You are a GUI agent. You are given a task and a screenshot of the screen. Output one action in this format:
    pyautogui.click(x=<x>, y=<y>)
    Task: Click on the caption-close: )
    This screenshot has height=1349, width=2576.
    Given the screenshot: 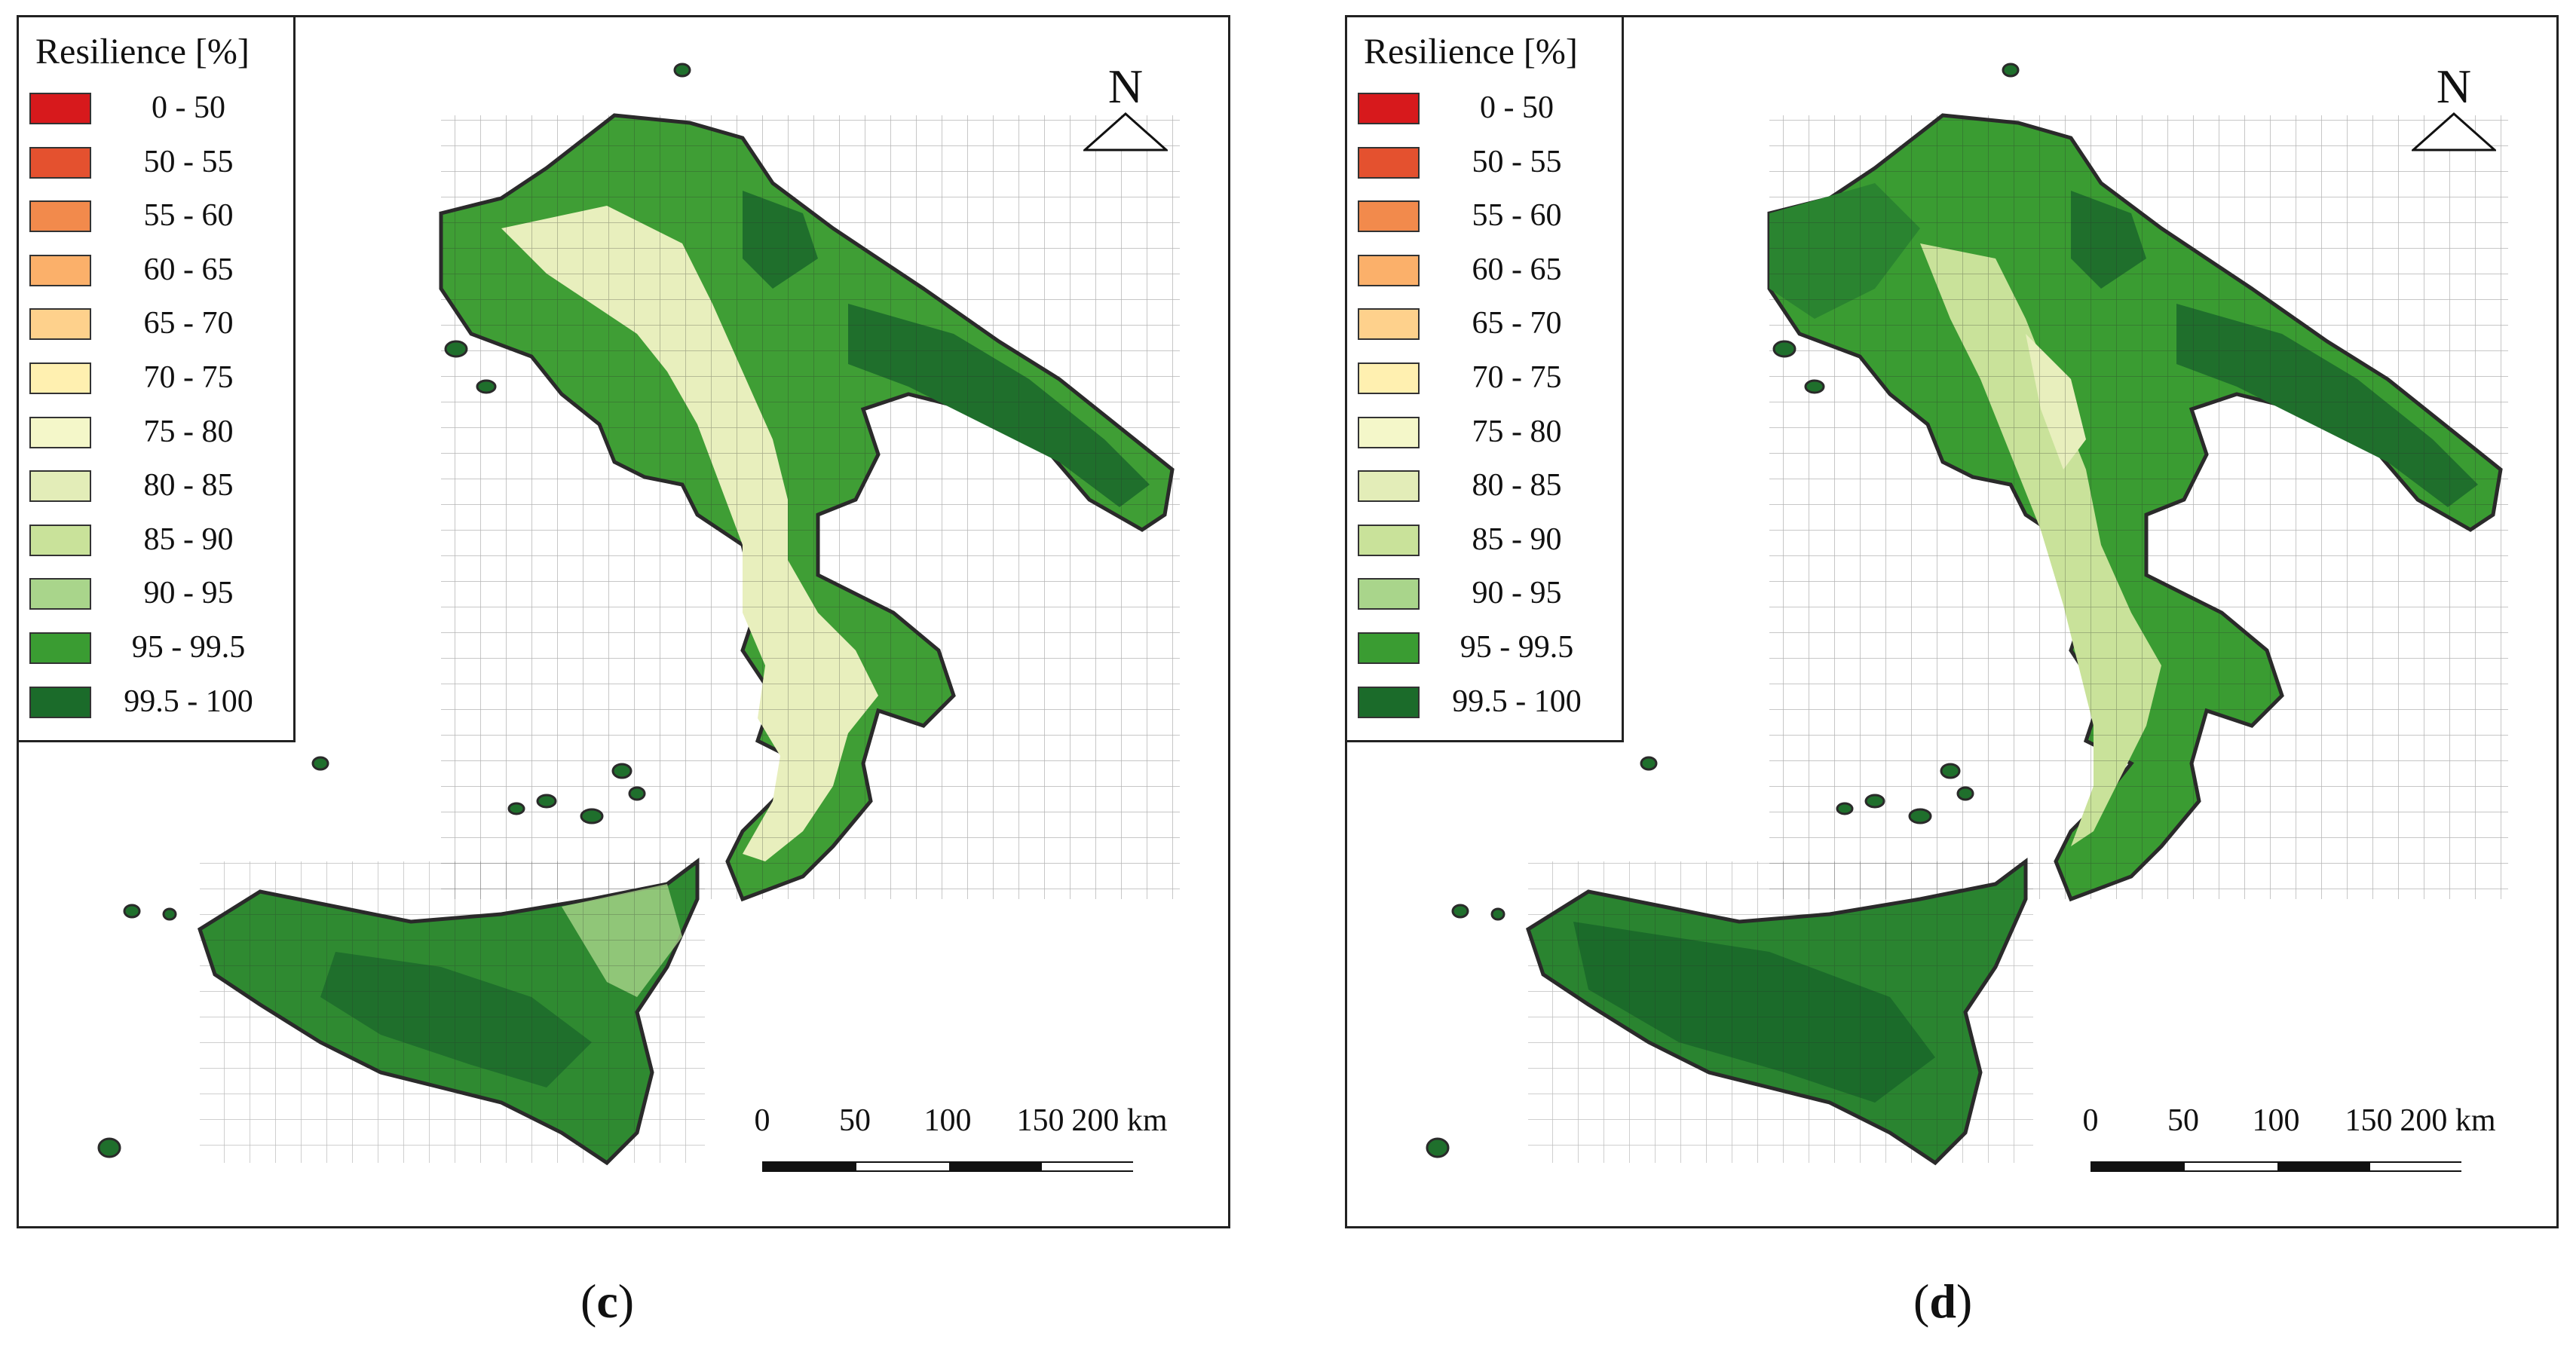 What is the action you would take?
    pyautogui.click(x=1964, y=1301)
    